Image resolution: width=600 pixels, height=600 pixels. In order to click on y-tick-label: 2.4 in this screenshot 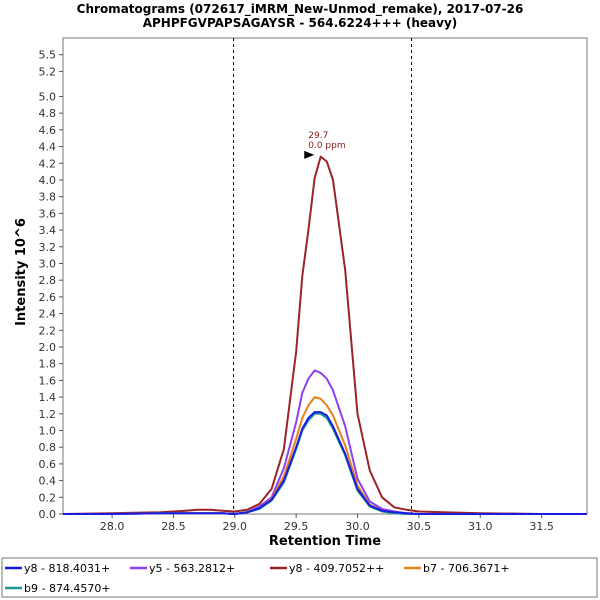, I will do `click(48, 314)`.